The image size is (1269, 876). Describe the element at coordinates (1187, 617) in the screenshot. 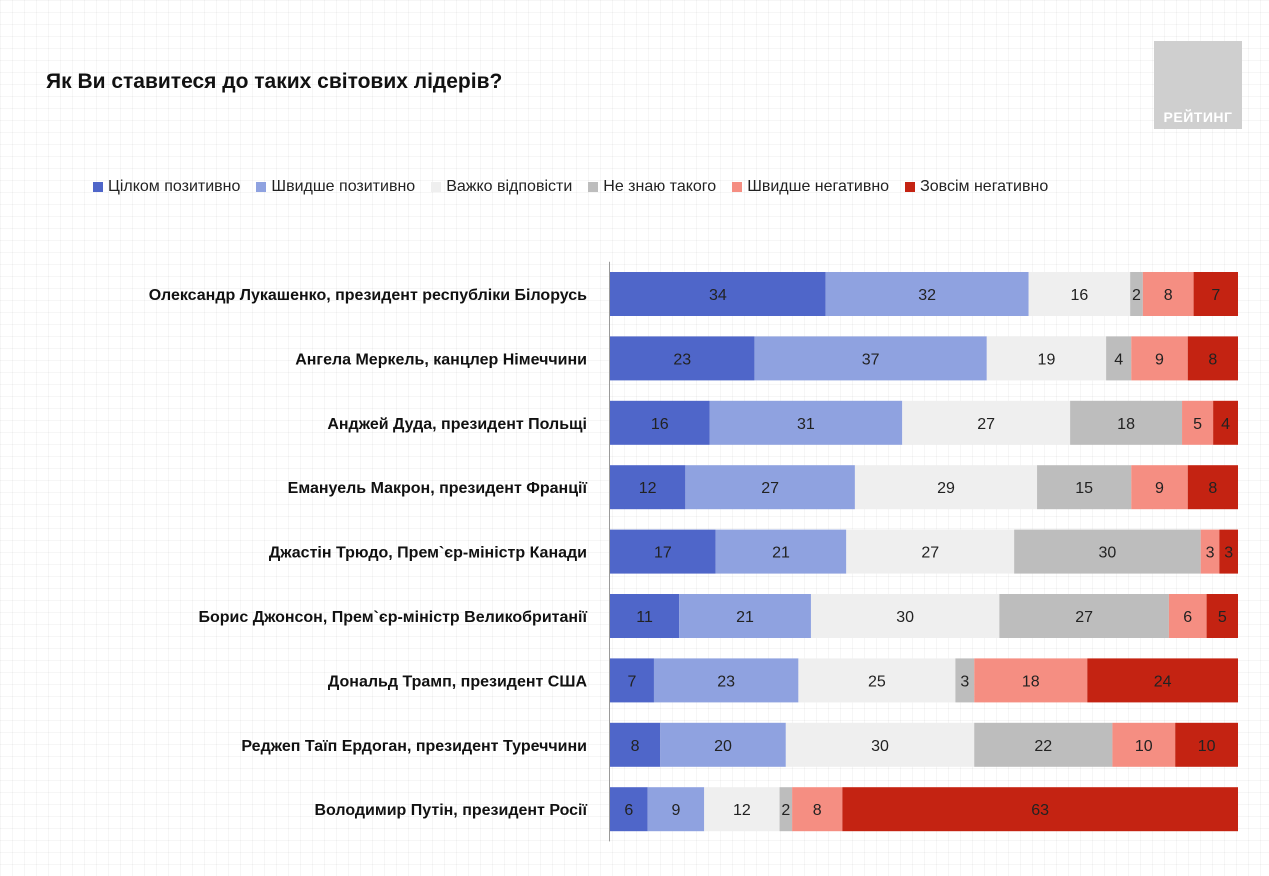

I see `data-label: 6` at that location.